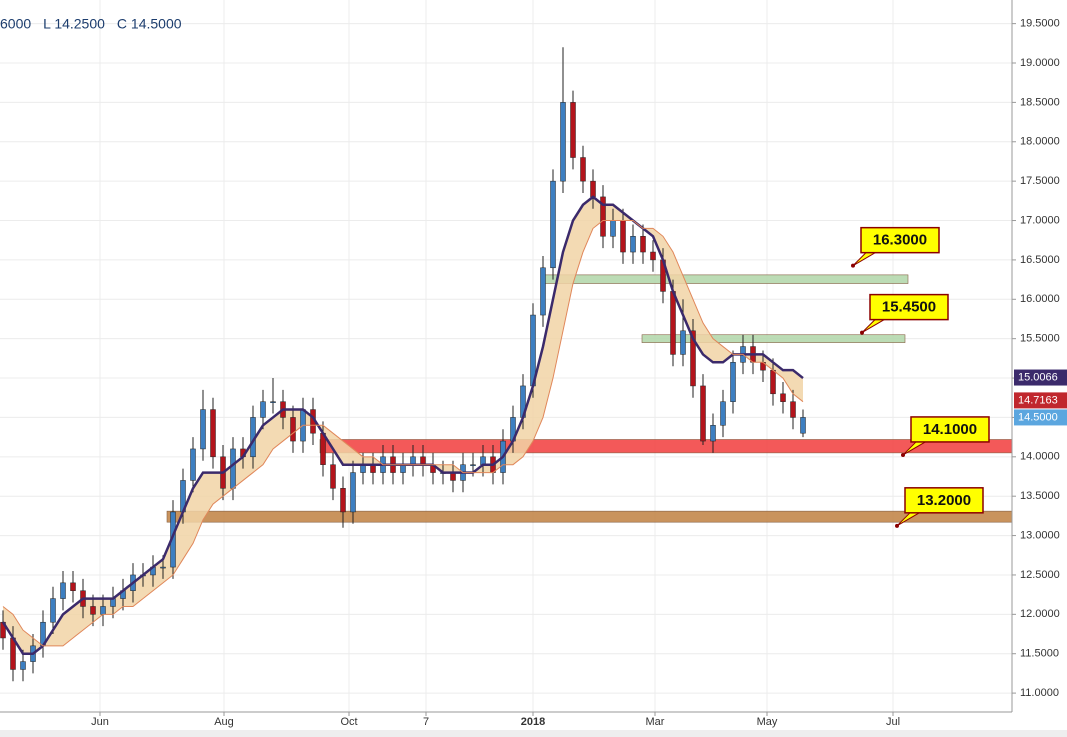 The width and height of the screenshot is (1067, 737). I want to click on x-tick-label: Jul, so click(893, 722).